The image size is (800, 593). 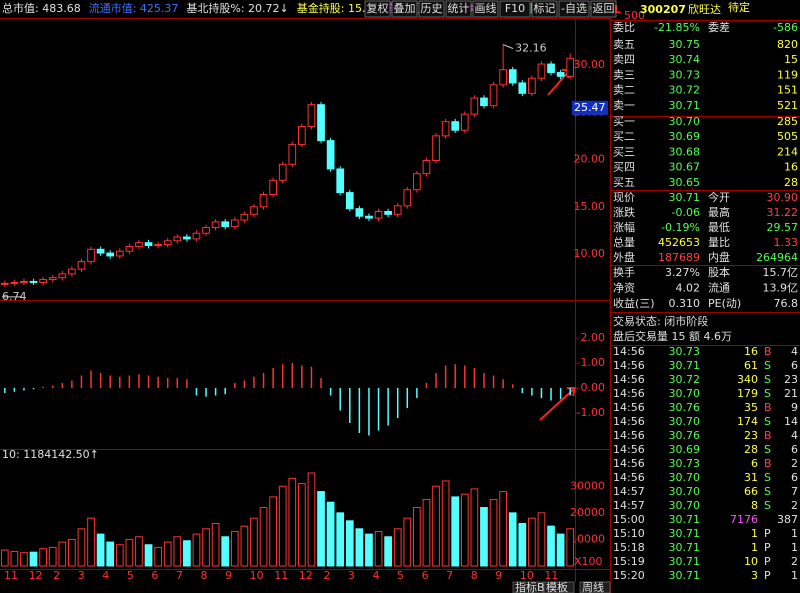 What do you see at coordinates (719, 212) in the screenshot?
I see `quote-label: 最高` at bounding box center [719, 212].